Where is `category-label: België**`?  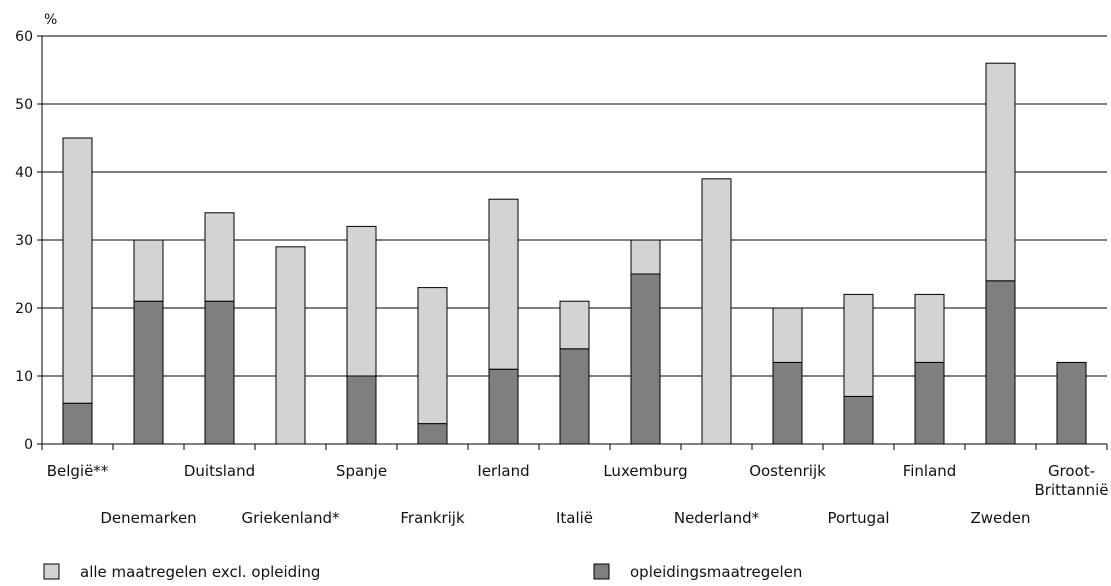
category-label: België** is located at coordinates (78, 471).